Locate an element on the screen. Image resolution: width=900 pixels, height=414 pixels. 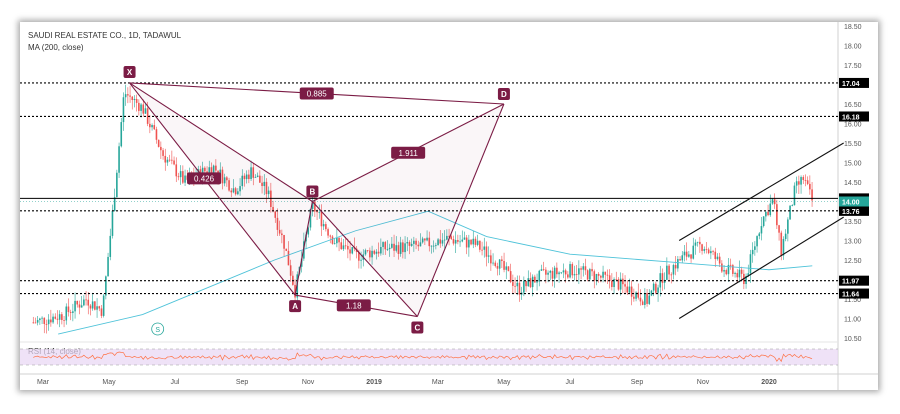
xb-leg is located at coordinates (221, 142).